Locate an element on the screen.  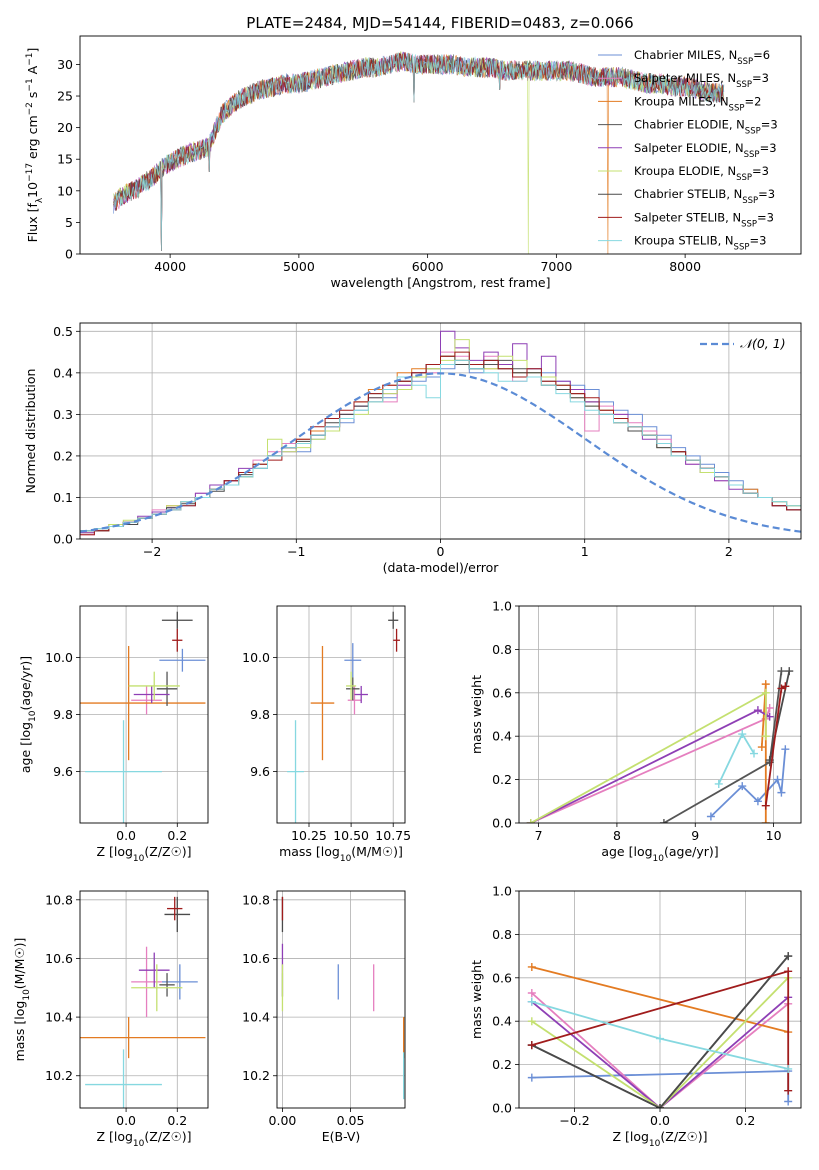
label-part: E(B-V) is located at coordinates (341, 1136).